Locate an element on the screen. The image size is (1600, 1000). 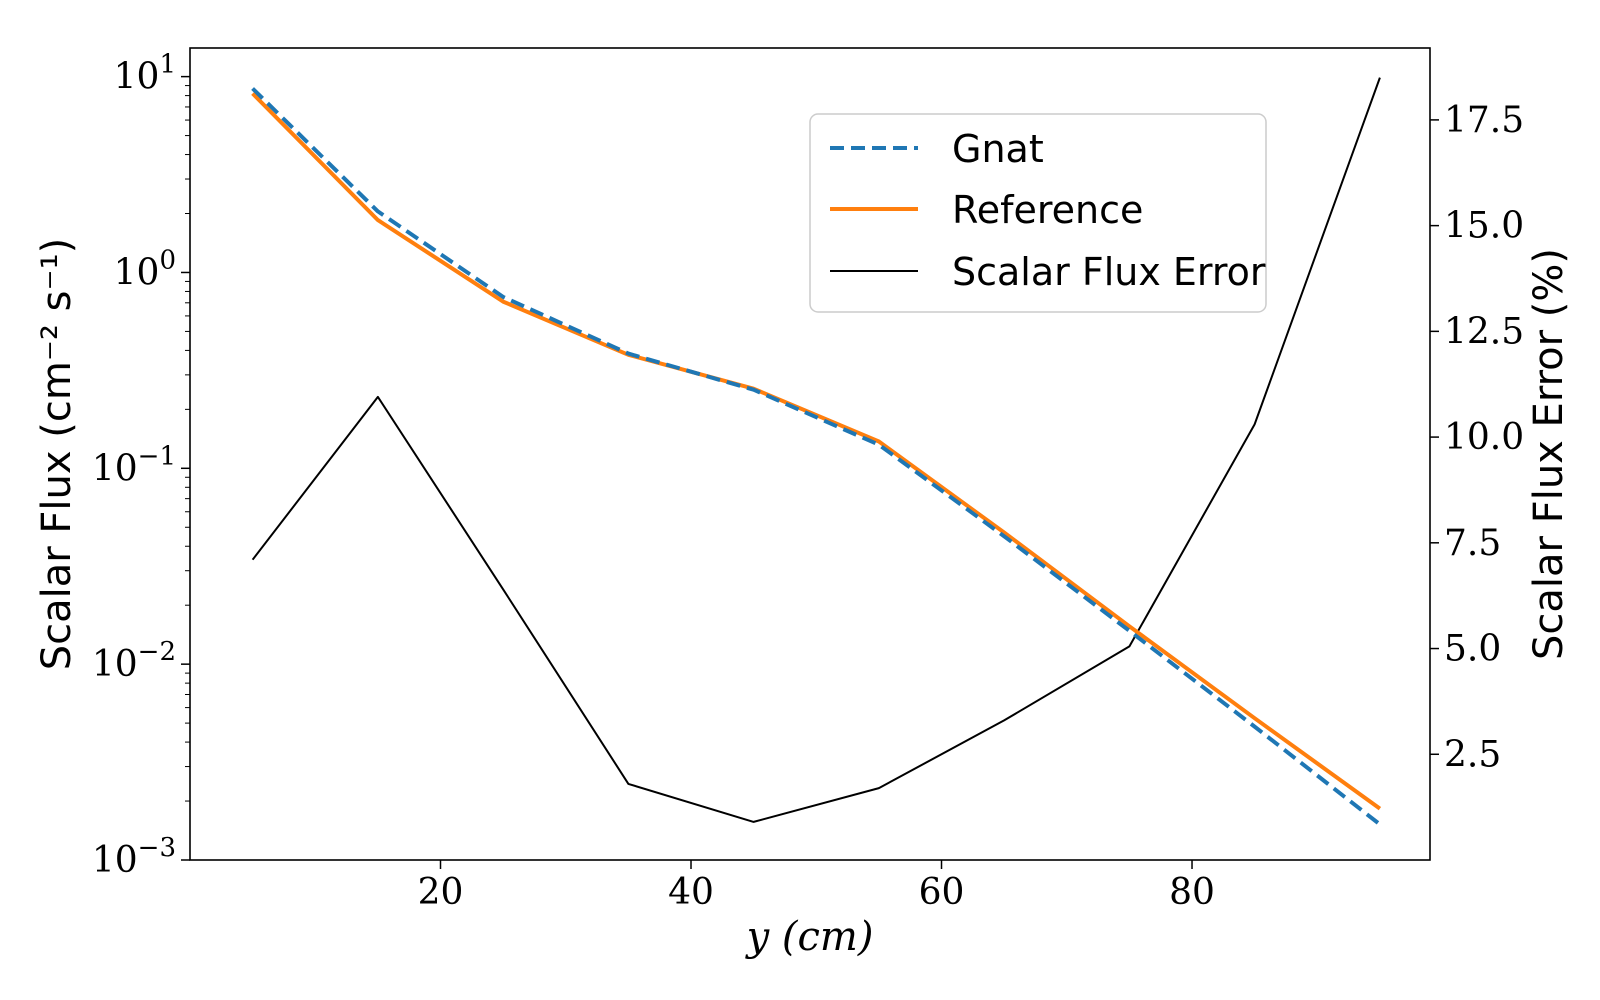
x-tick-label: 60 is located at coordinates (942, 892).